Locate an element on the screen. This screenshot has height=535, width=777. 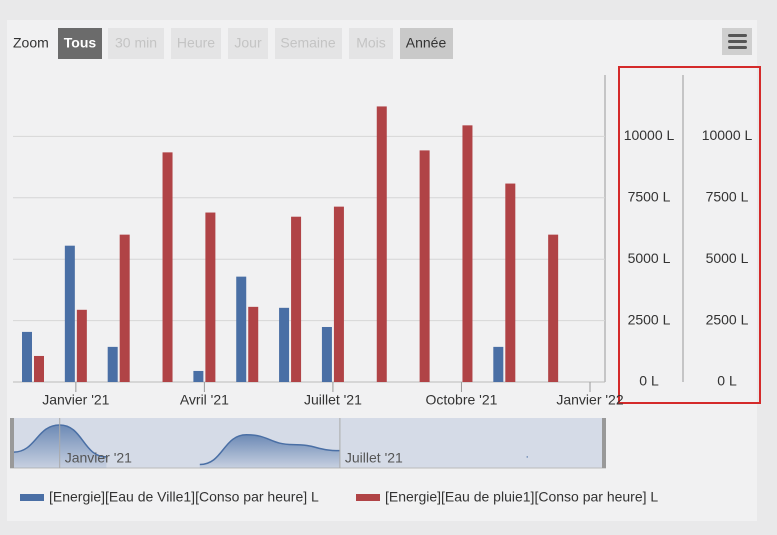
menu-button is located at coordinates (737, 41).